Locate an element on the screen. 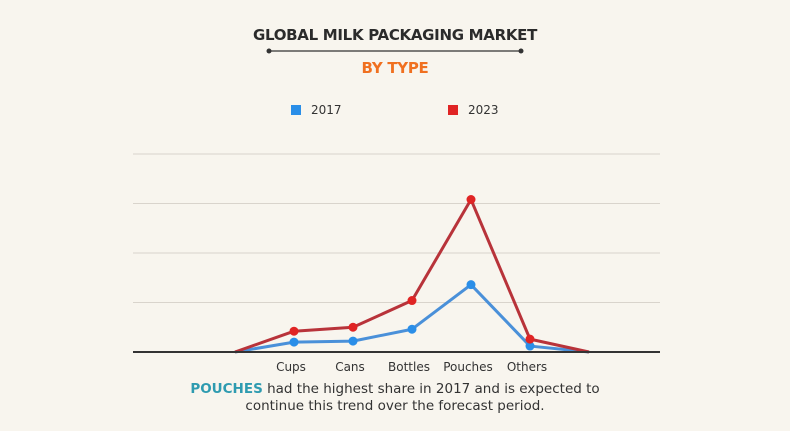 Image resolution: width=790 pixels, height=431 pixels. x-tick-label: Others is located at coordinates (527, 367).